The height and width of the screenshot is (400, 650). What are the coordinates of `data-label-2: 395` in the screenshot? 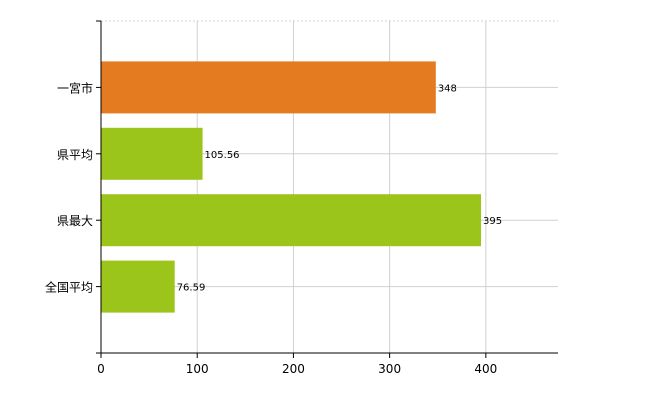 It's located at (492, 221).